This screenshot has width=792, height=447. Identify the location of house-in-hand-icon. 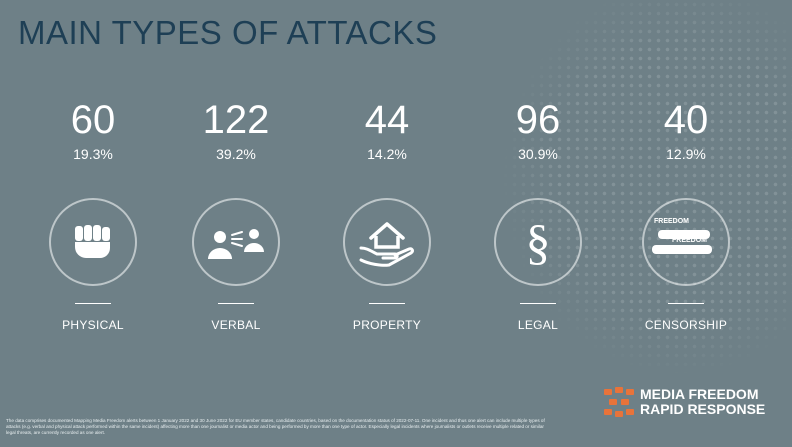
(387, 242).